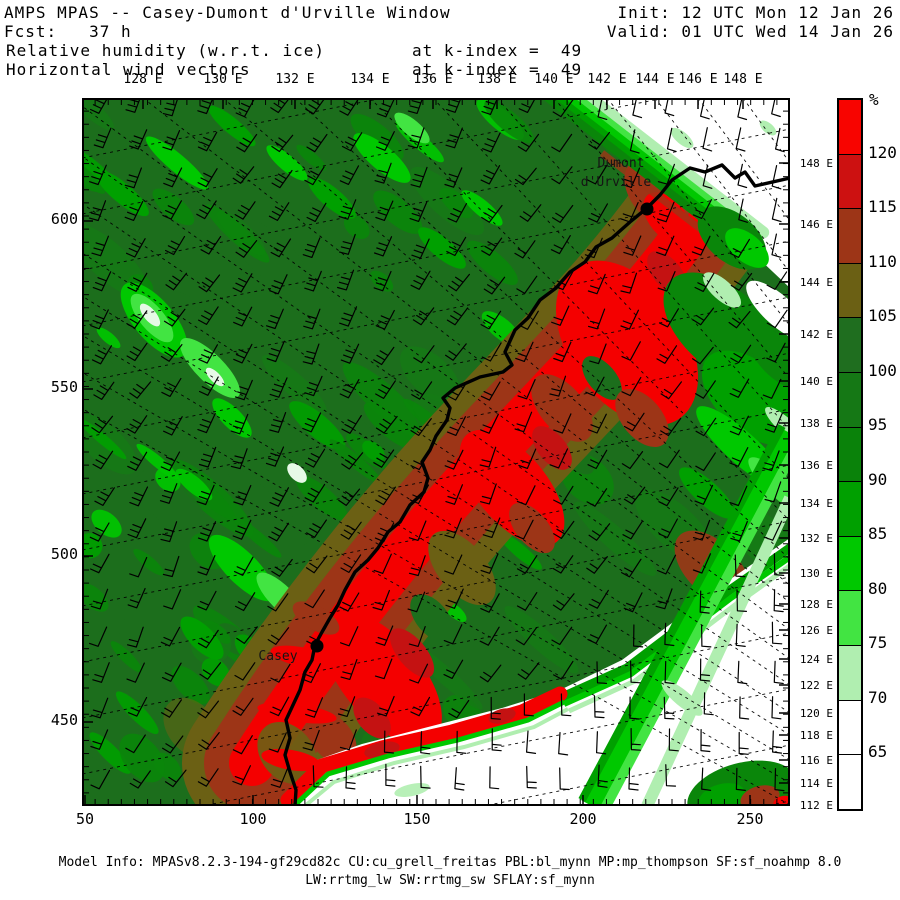 The height and width of the screenshot is (900, 900). What do you see at coordinates (878, 534) in the screenshot?
I see `colorbar-value-label: 85` at bounding box center [878, 534].